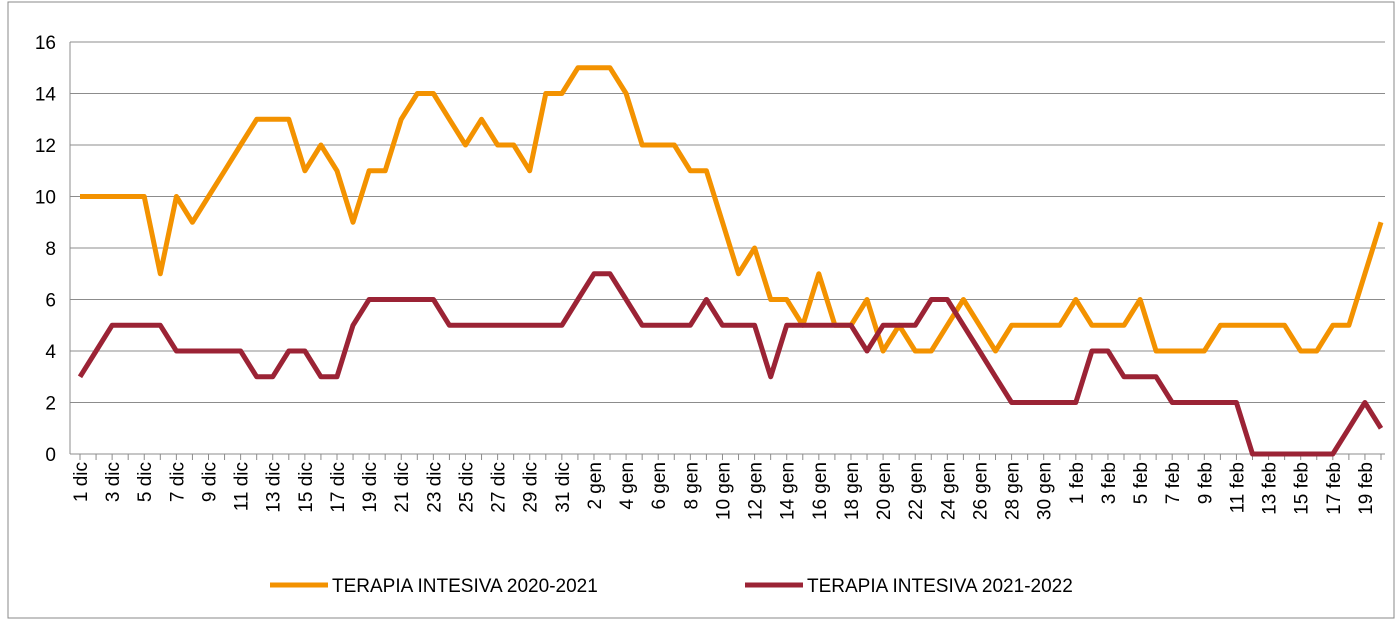  Describe the element at coordinates (50, 352) in the screenshot. I see `y-tick-label: 4` at that location.